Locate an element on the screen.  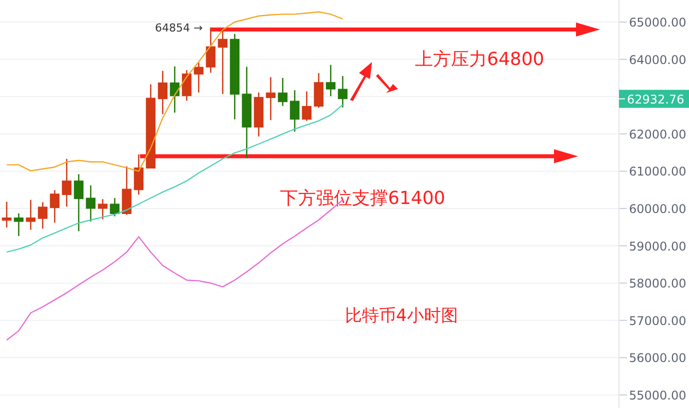
y-tick-label: 59000.00 is located at coordinates (657, 246).